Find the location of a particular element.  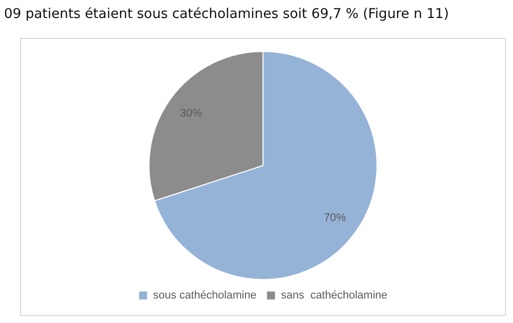

data-label: 70% is located at coordinates (335, 218).